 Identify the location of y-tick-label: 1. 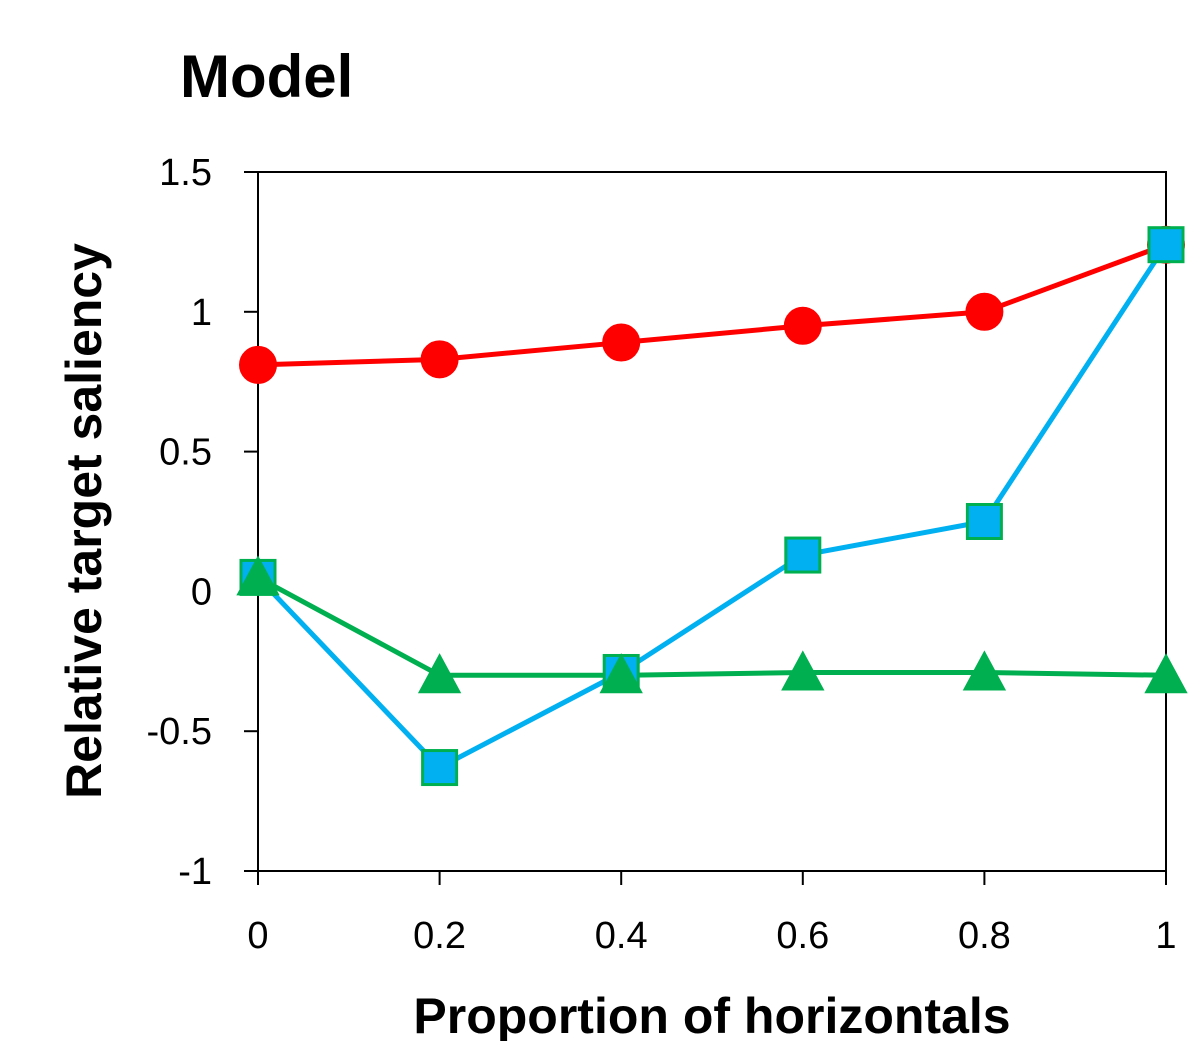
(201, 313).